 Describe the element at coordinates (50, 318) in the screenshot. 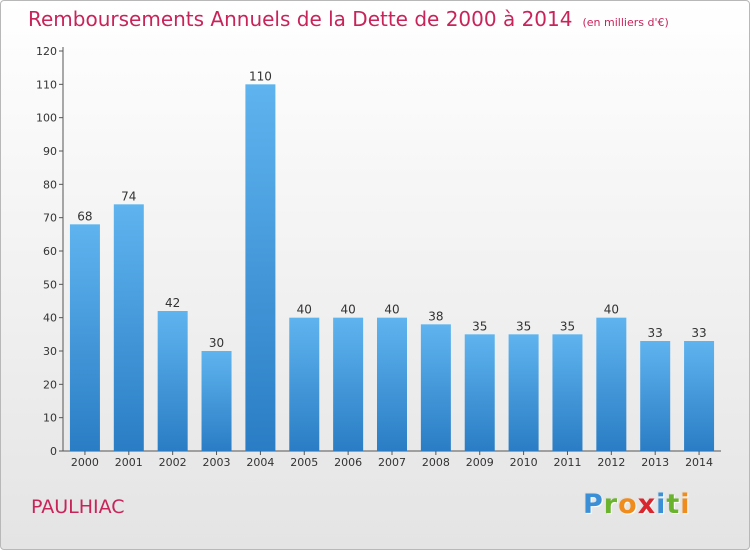

I see `y-tick-label: 40` at that location.